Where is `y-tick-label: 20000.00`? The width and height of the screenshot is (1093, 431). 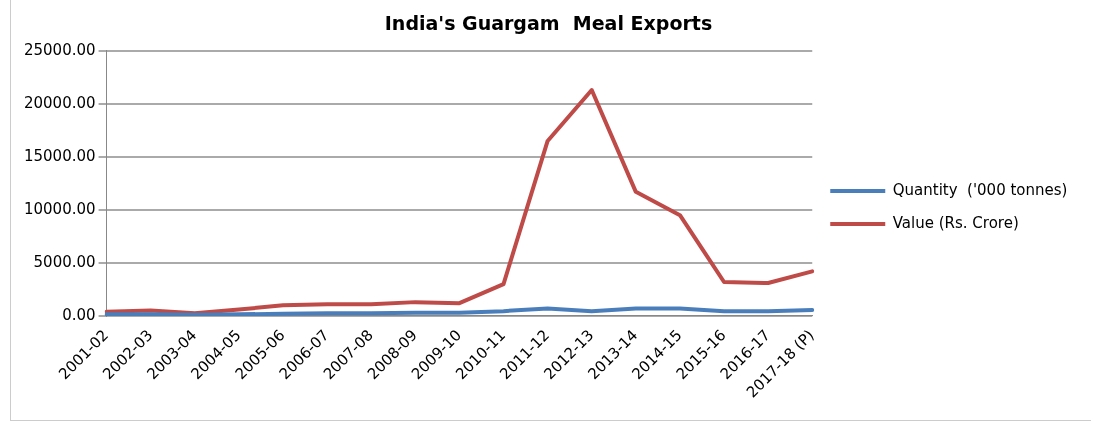 y-tick-label: 20000.00 is located at coordinates (59, 102).